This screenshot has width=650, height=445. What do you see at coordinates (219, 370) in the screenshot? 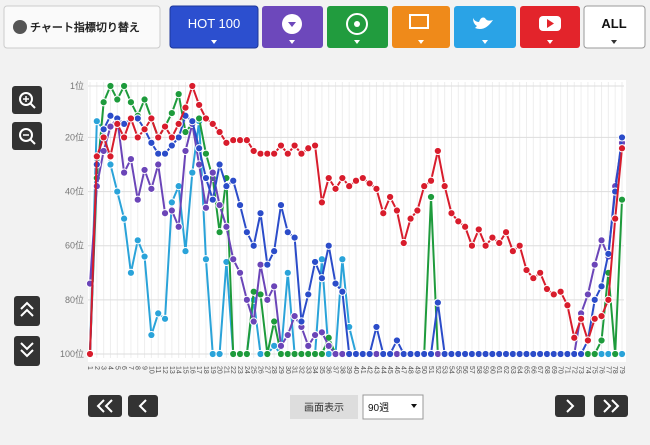
I see `x-tick-label: 20` at bounding box center [219, 370].